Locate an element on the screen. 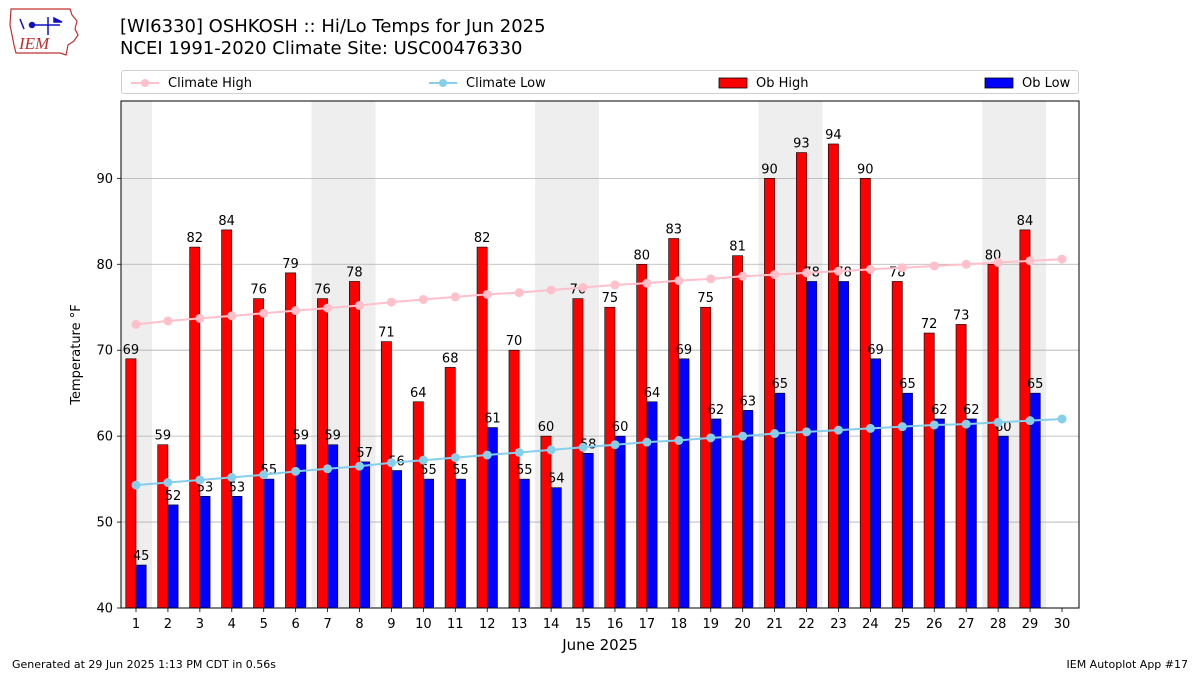 The height and width of the screenshot is (675, 1200). bar-label-ob-high: 60 is located at coordinates (546, 427).